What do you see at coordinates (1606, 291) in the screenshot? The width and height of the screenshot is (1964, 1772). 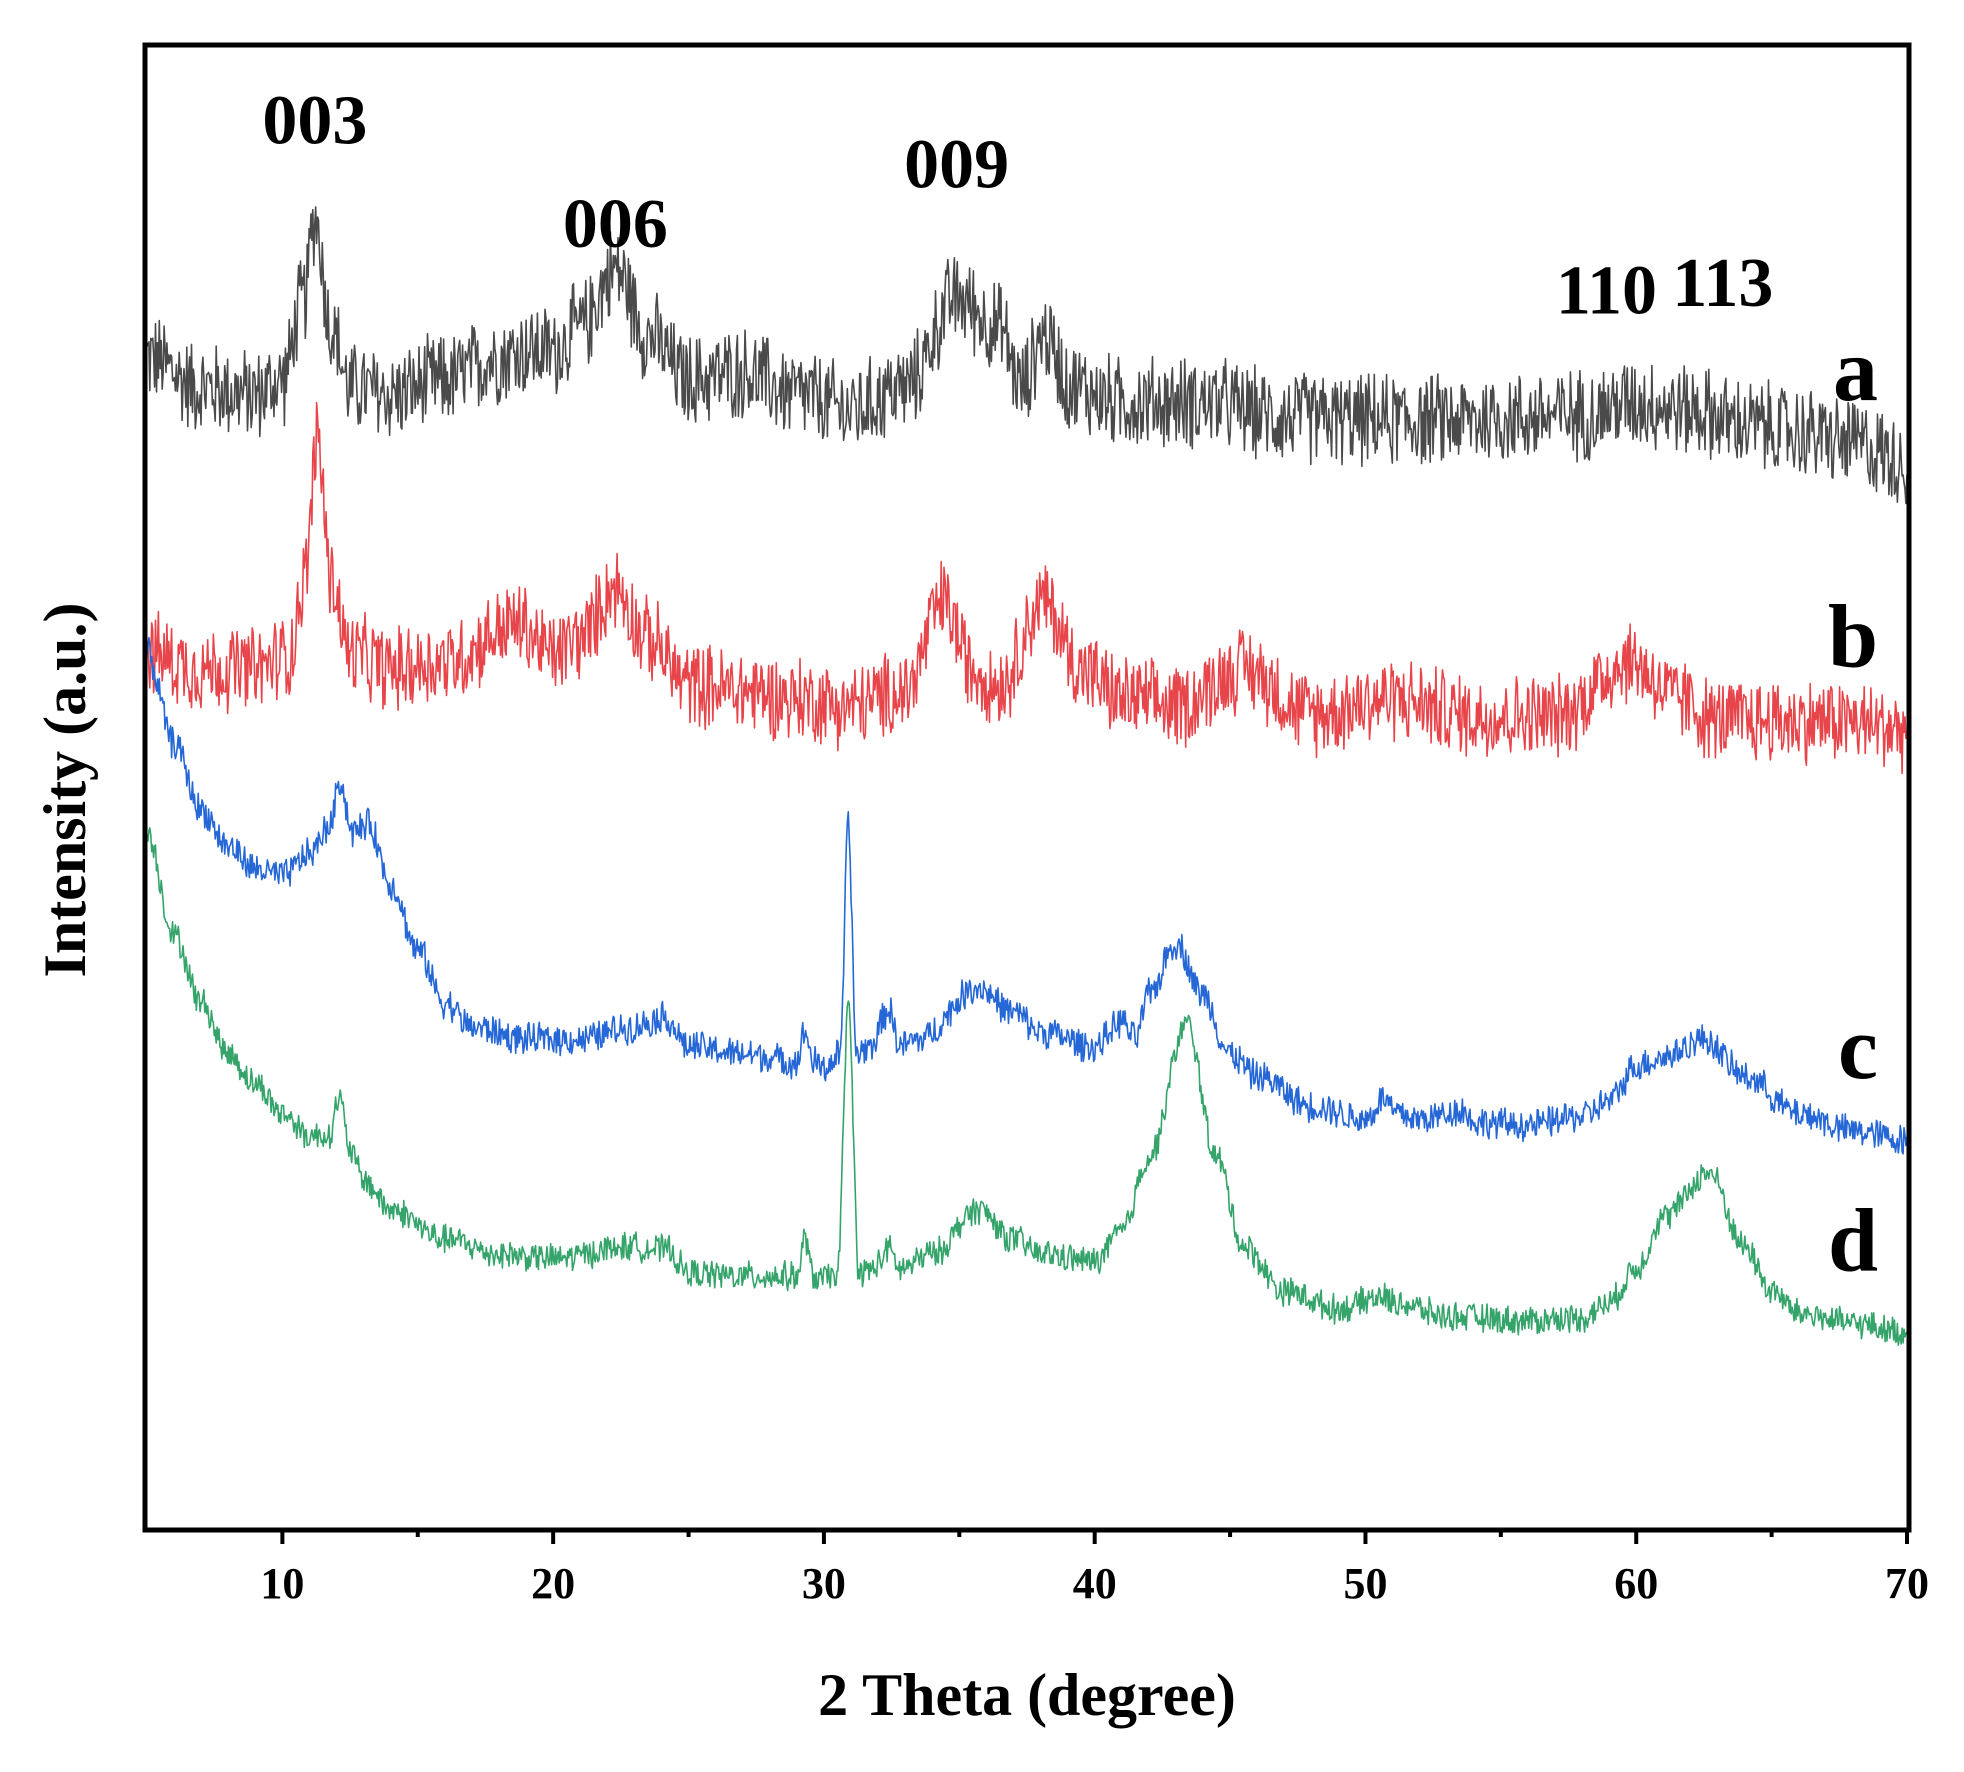 I see `peak-label-110: 110` at bounding box center [1606, 291].